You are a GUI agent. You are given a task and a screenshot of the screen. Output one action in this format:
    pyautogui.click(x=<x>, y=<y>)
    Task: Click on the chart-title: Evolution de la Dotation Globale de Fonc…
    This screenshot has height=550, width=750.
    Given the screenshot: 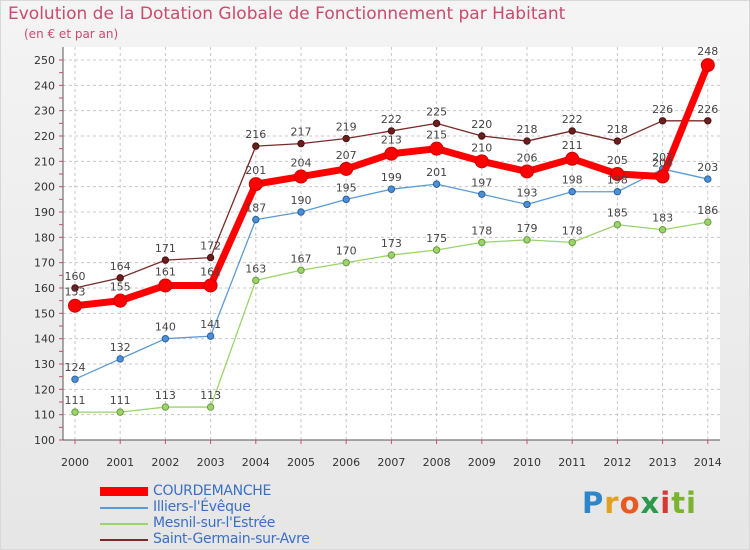 What is the action you would take?
    pyautogui.click(x=287, y=14)
    